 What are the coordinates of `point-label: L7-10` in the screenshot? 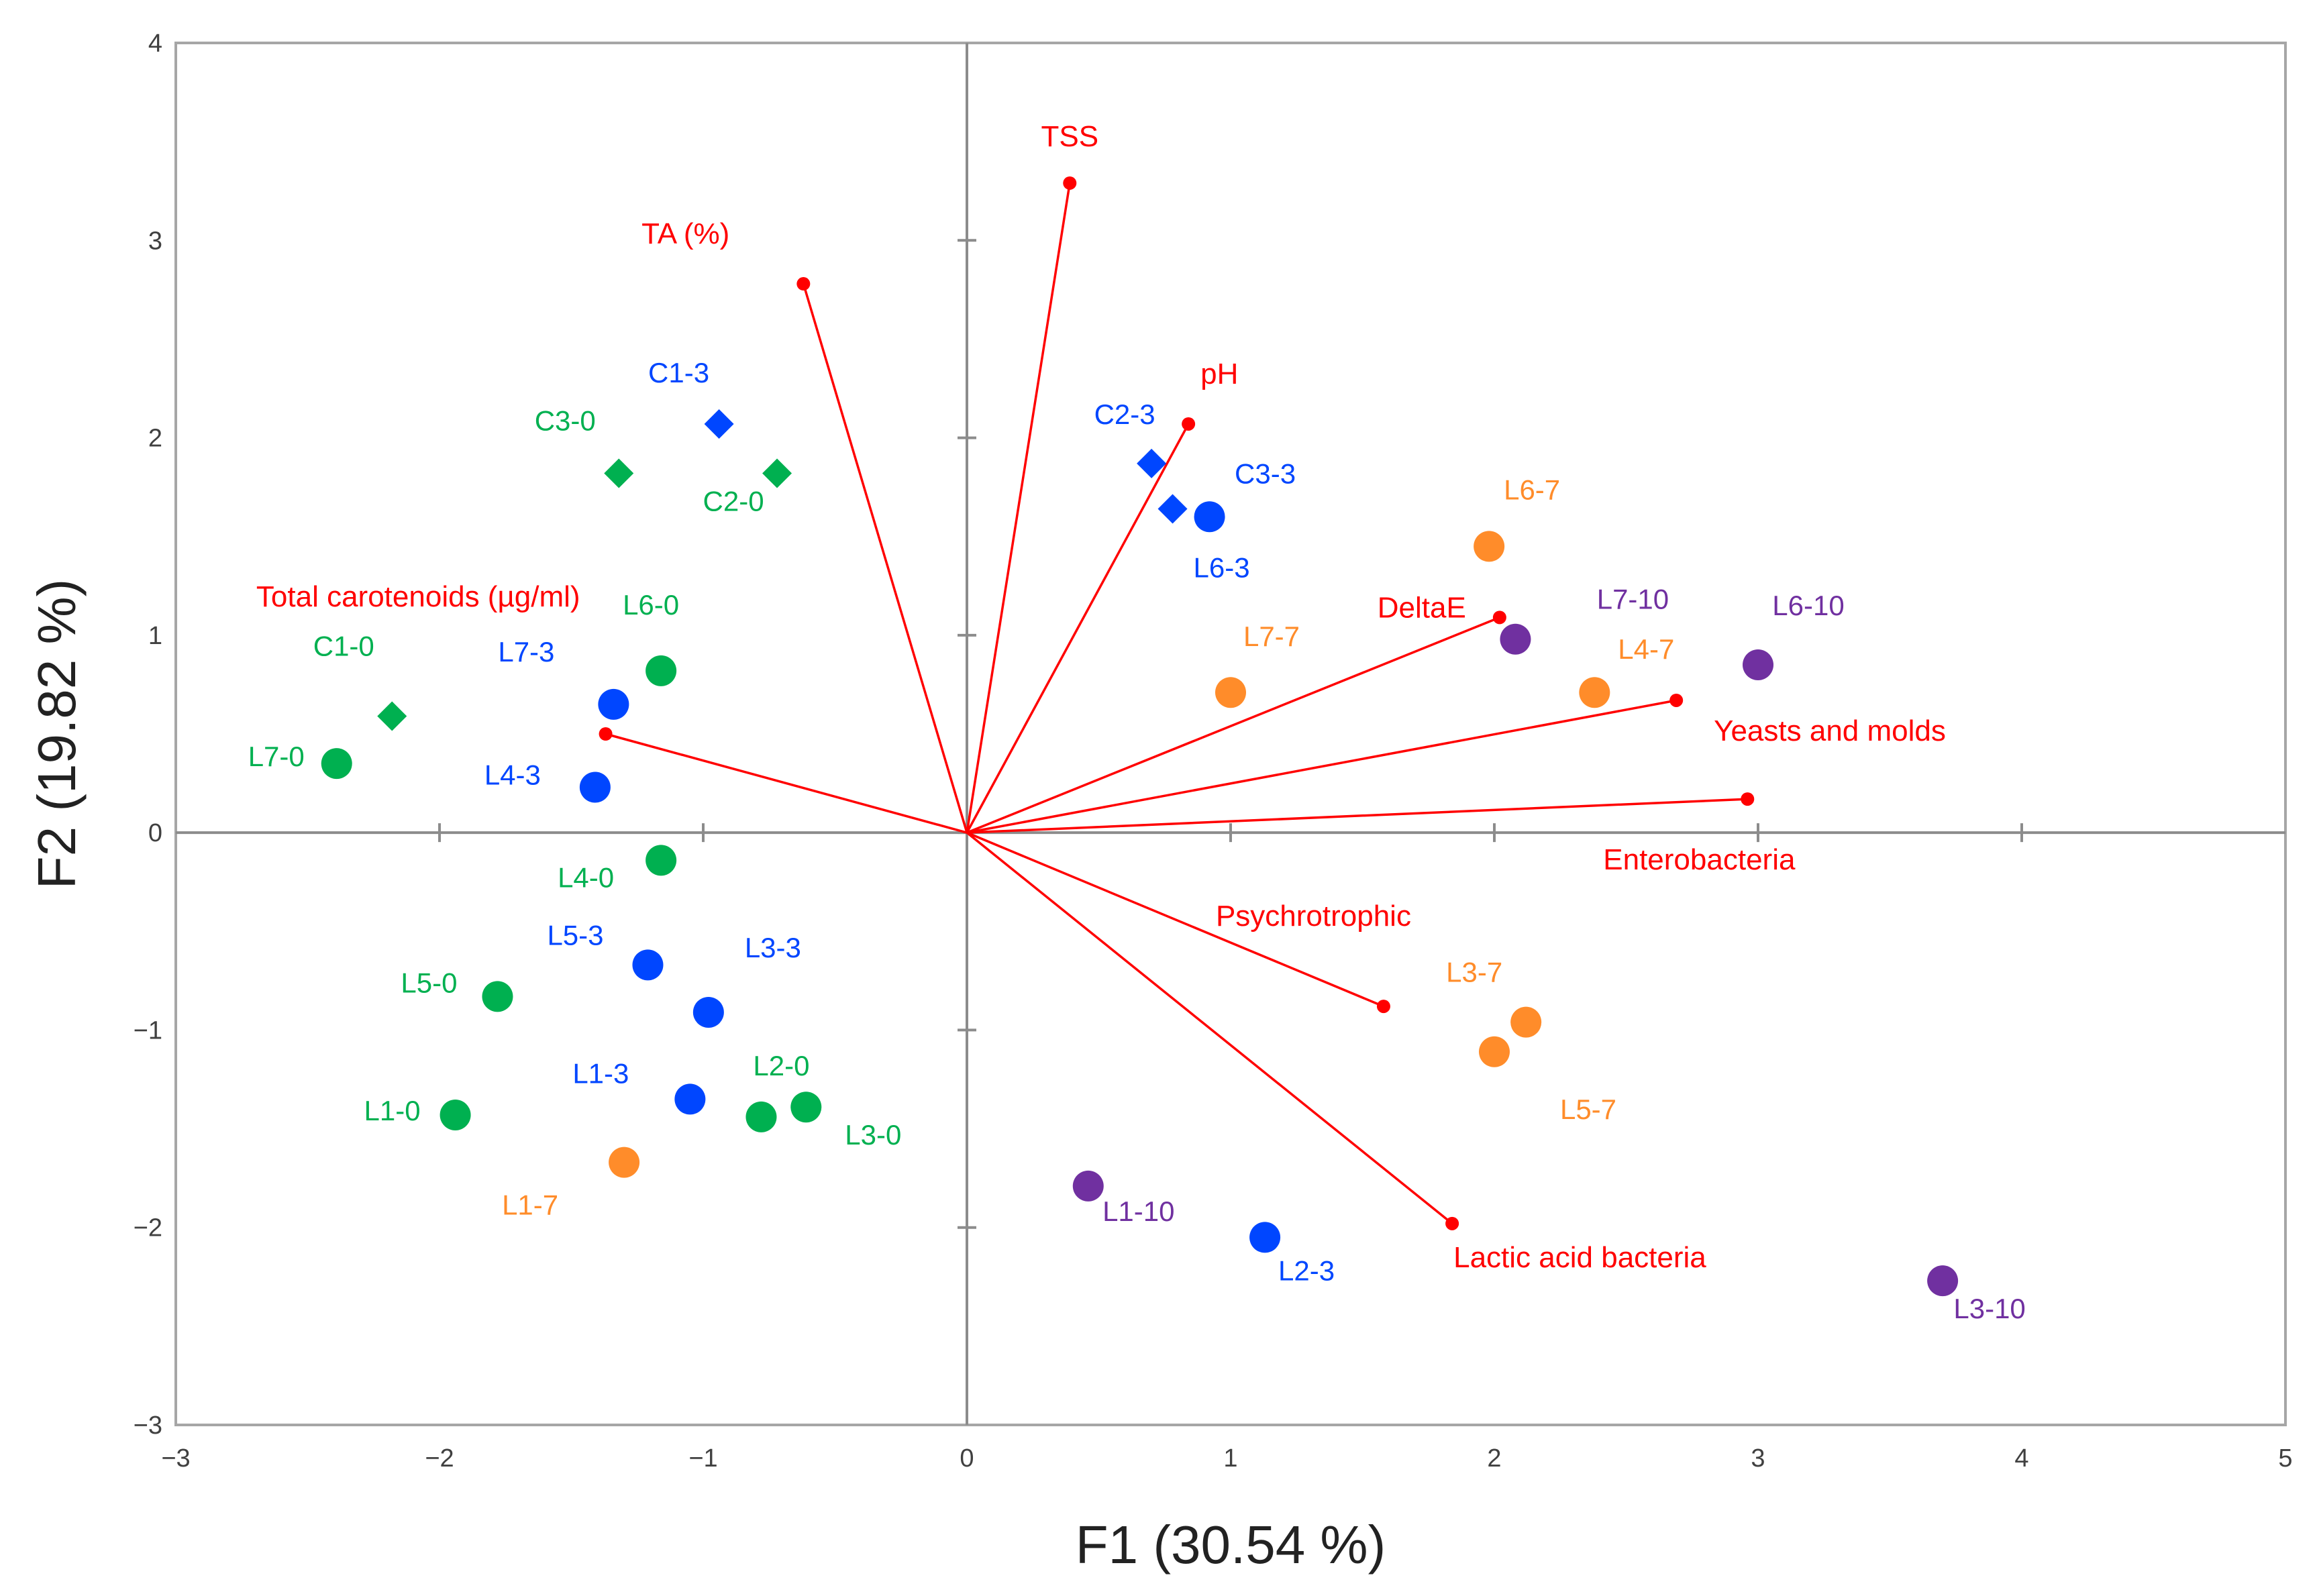 It's located at (1633, 599).